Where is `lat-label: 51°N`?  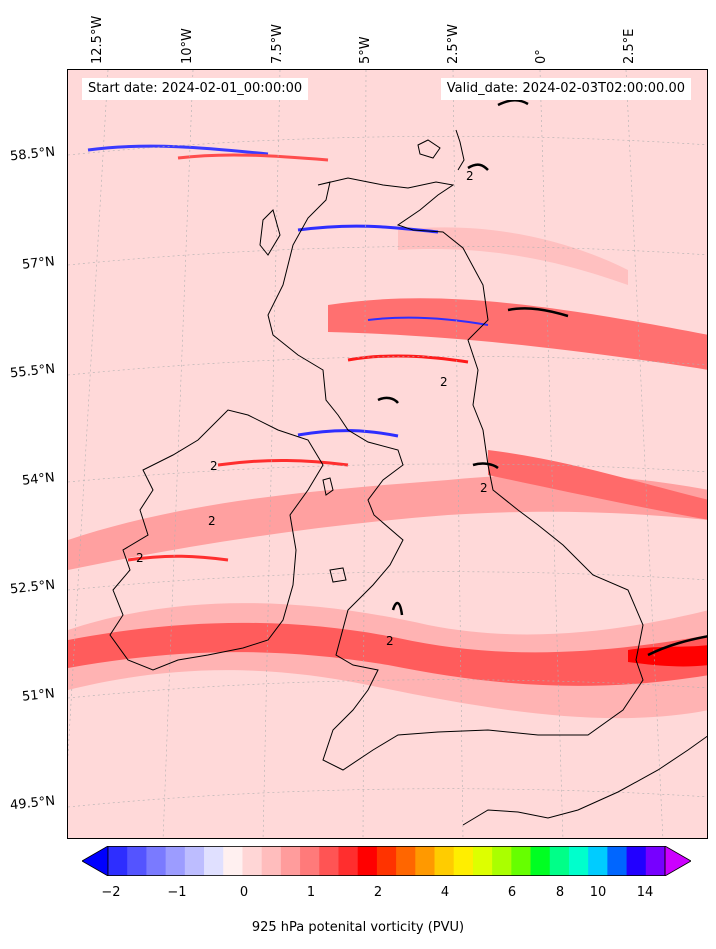 lat-label: 51°N is located at coordinates (38, 695).